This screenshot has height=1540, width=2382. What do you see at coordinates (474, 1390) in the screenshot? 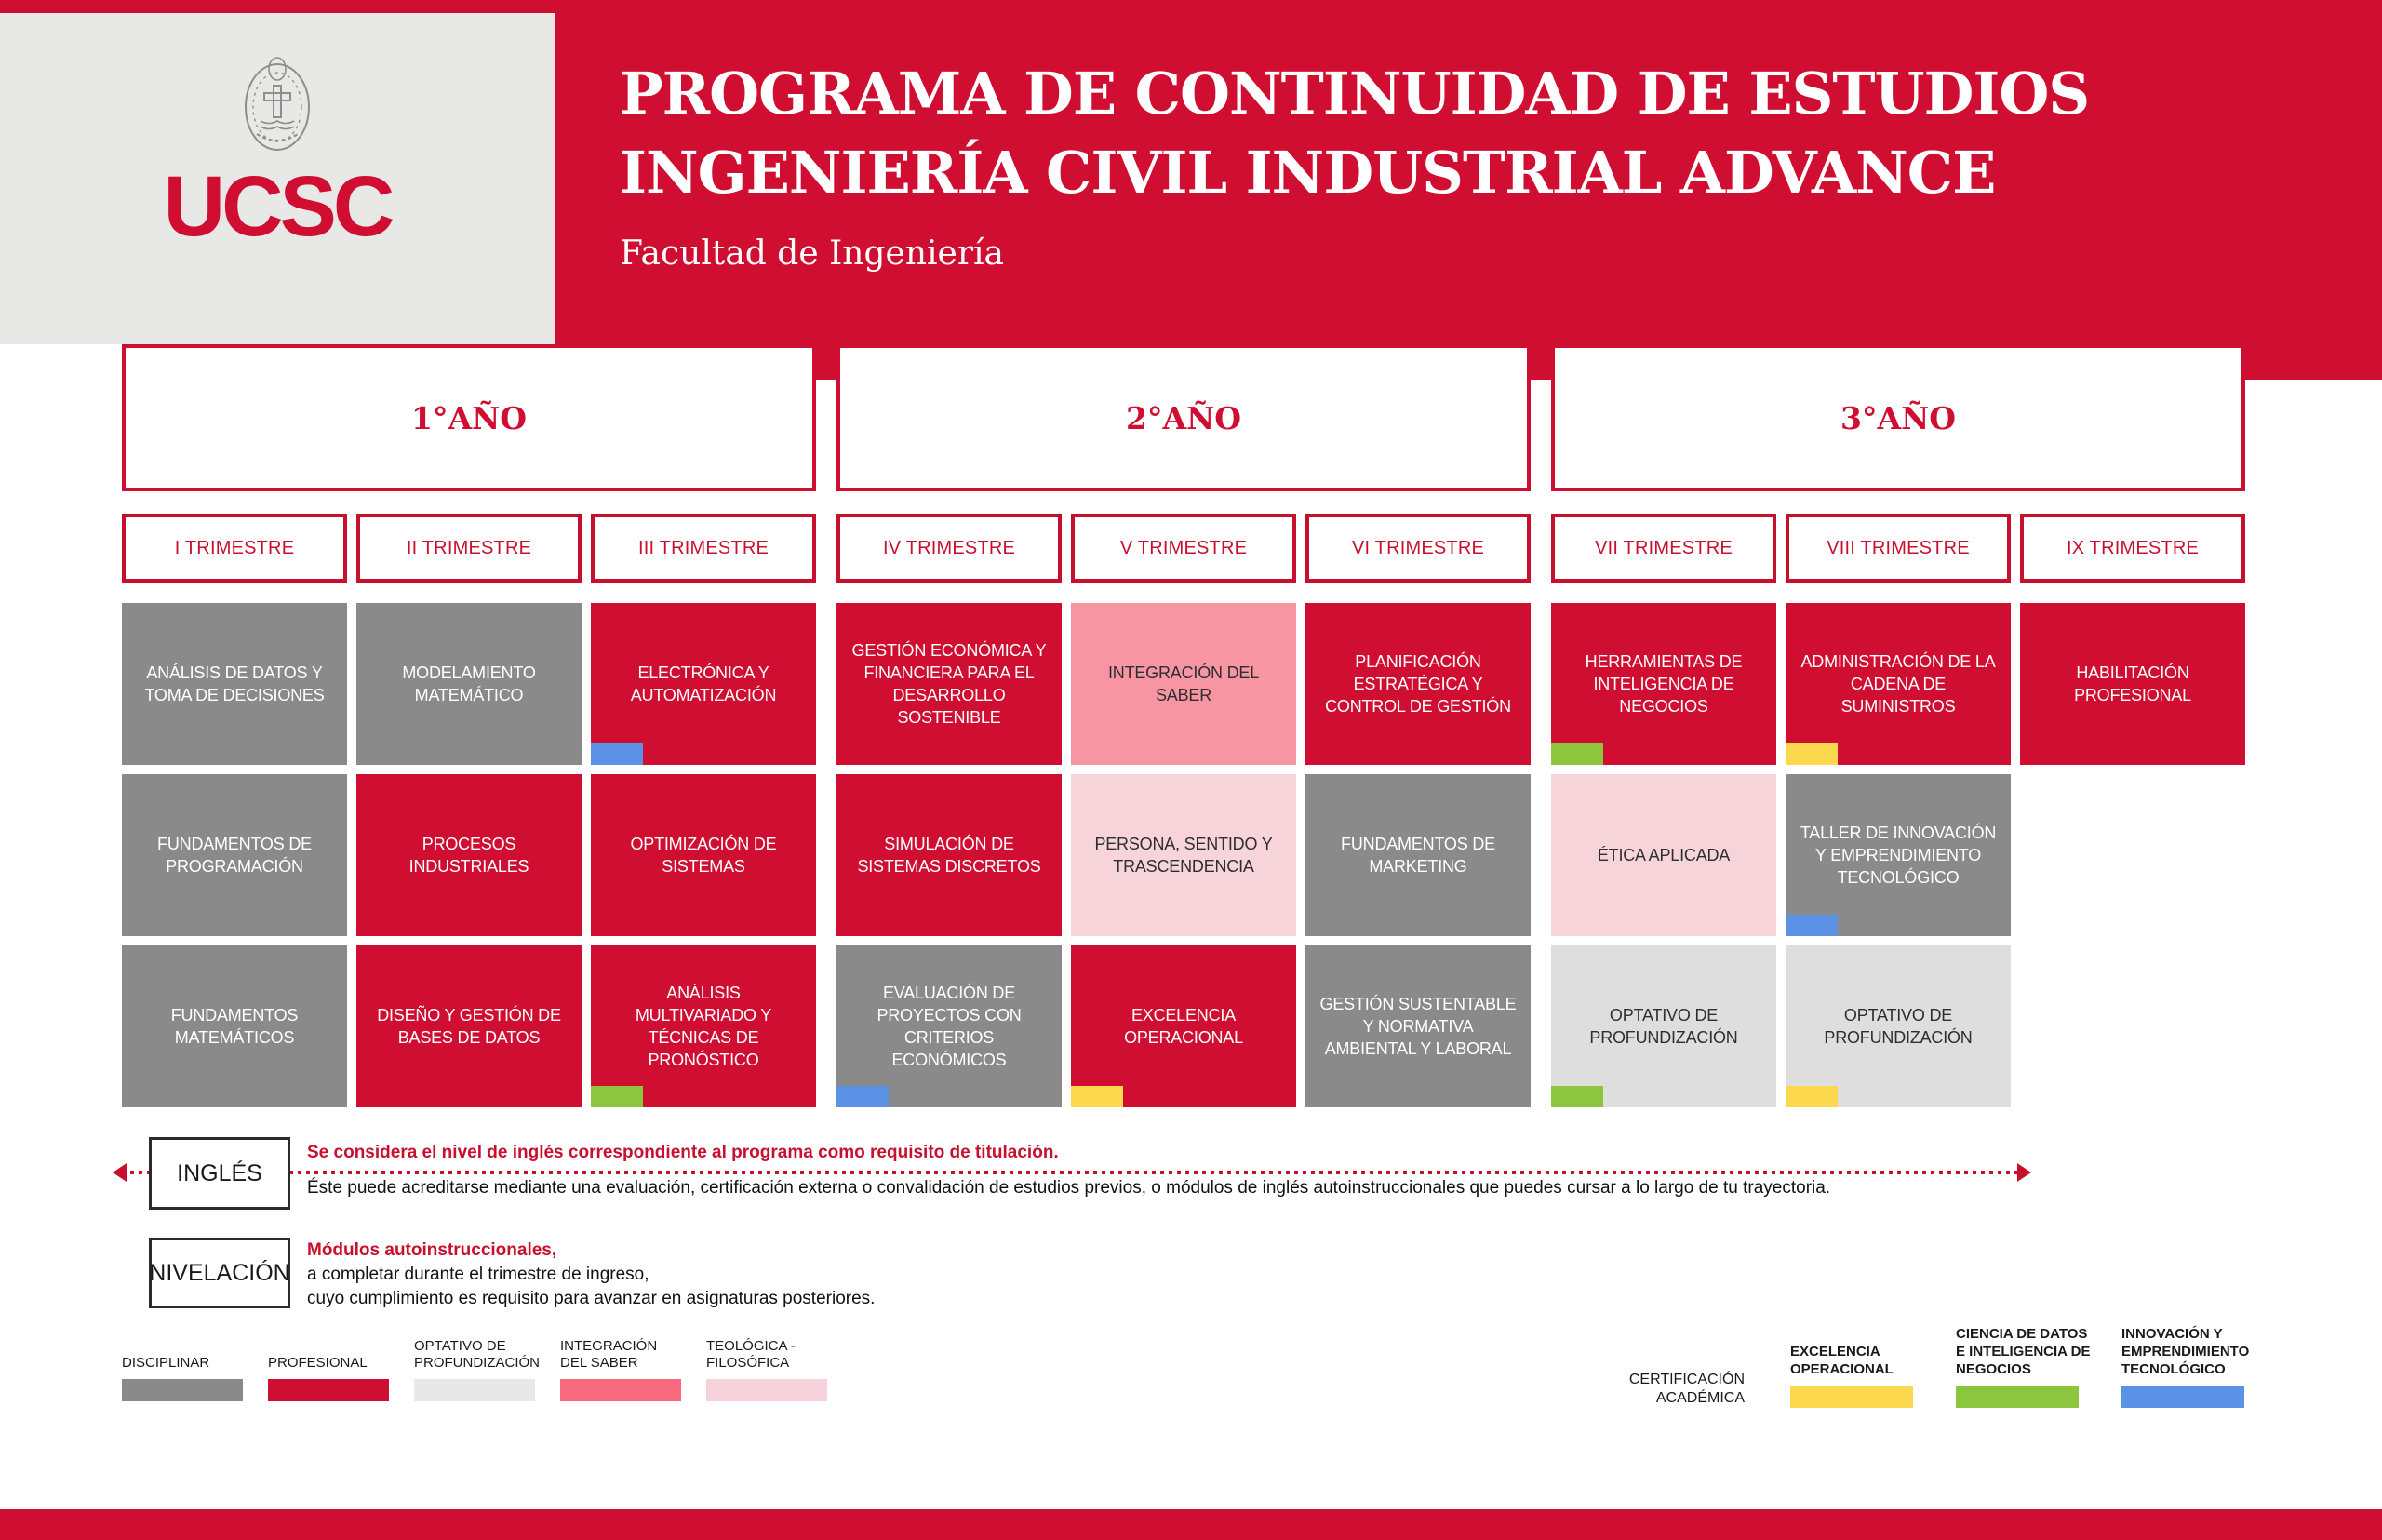
I see `legend-swatch-lightgray` at bounding box center [474, 1390].